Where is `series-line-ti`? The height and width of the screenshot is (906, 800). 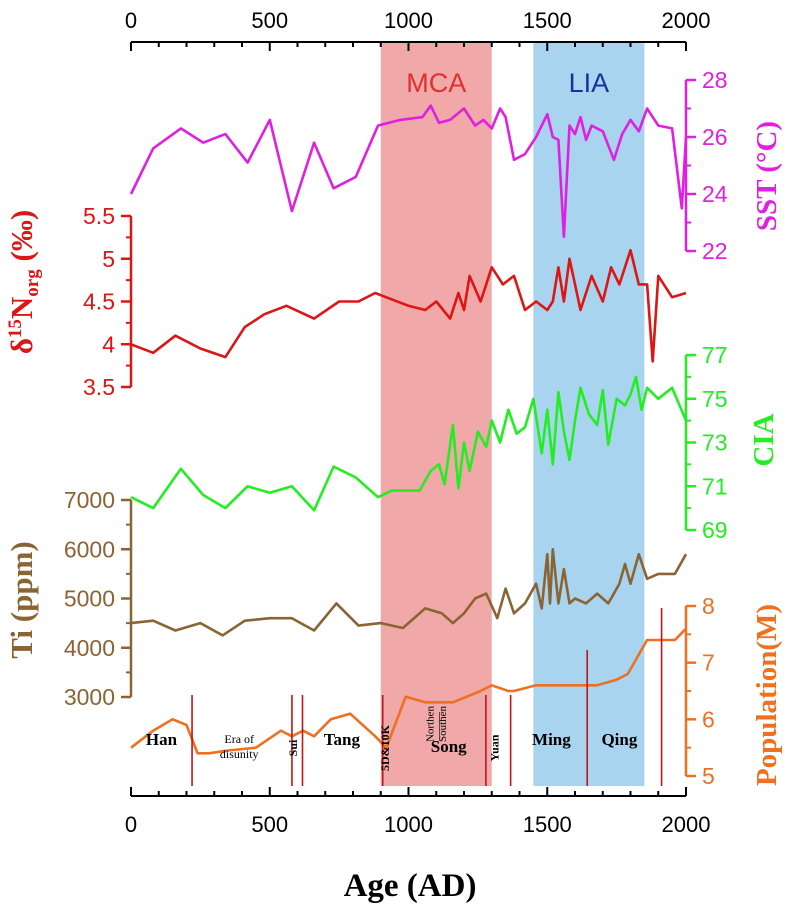 series-line-ti is located at coordinates (409, 592).